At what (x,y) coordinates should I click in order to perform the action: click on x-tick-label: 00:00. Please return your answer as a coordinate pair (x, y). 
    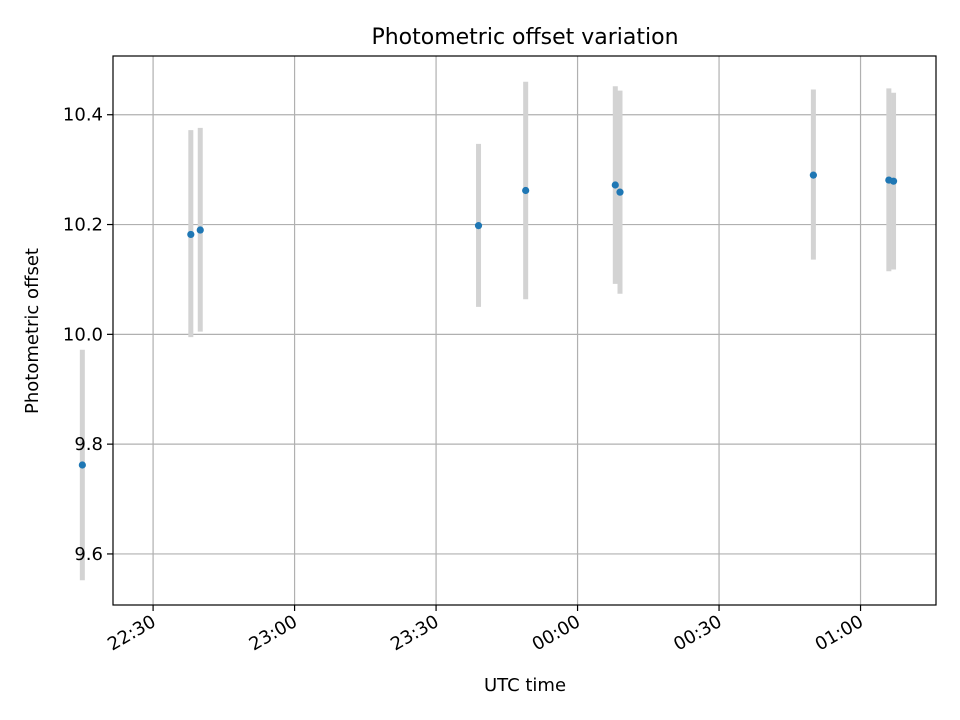
    Looking at the image, I should click on (556, 633).